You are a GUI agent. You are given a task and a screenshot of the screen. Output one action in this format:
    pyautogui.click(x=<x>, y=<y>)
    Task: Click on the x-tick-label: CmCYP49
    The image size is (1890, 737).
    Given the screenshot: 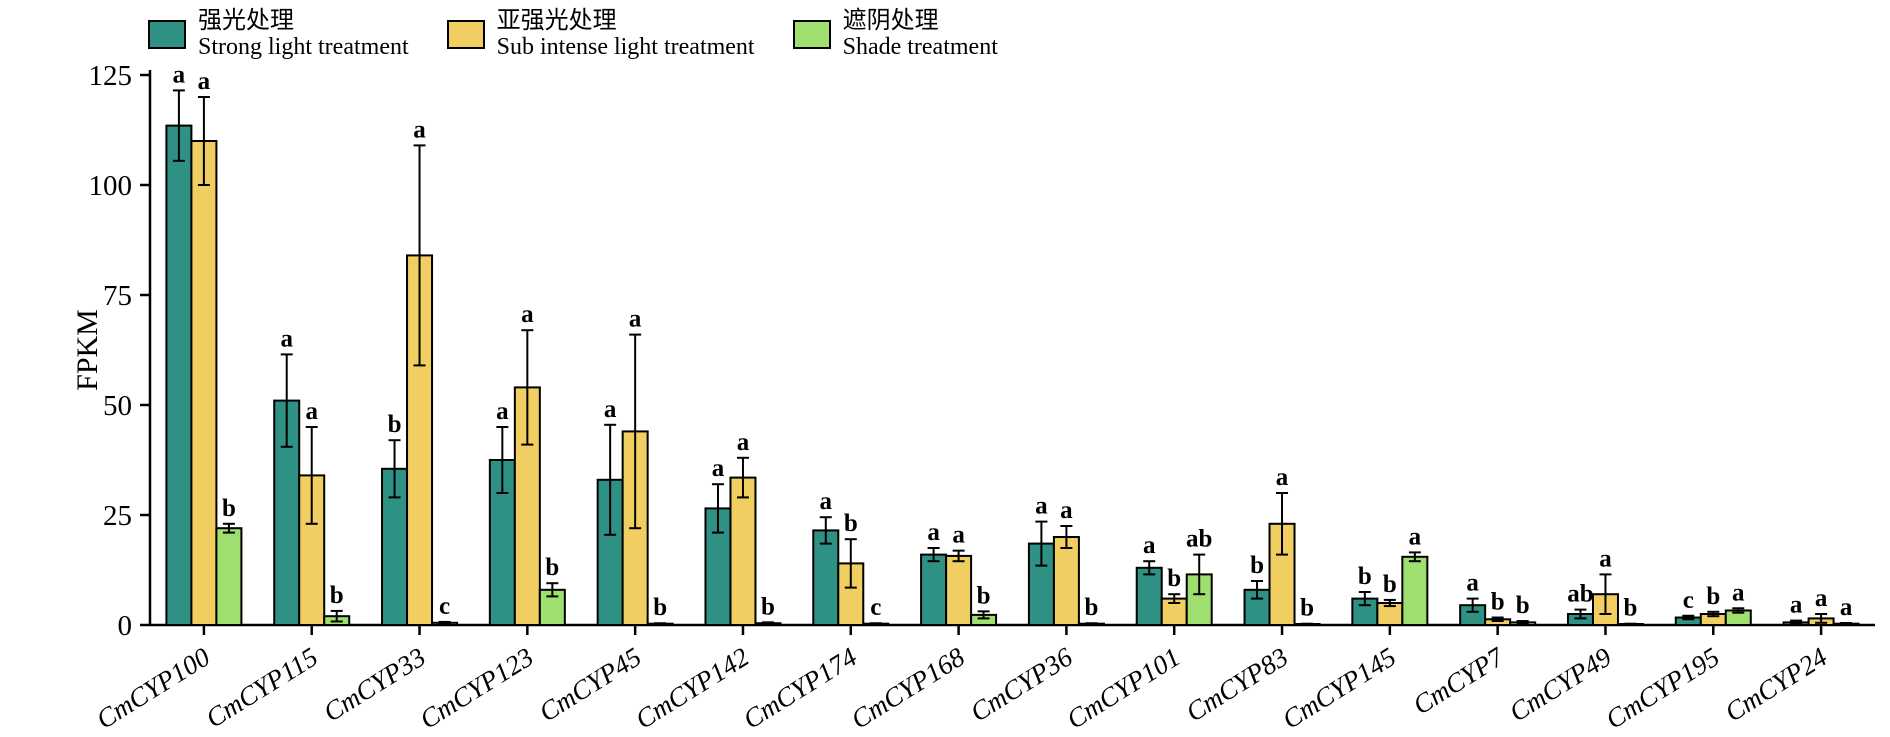 What is the action you would take?
    pyautogui.click(x=1560, y=684)
    